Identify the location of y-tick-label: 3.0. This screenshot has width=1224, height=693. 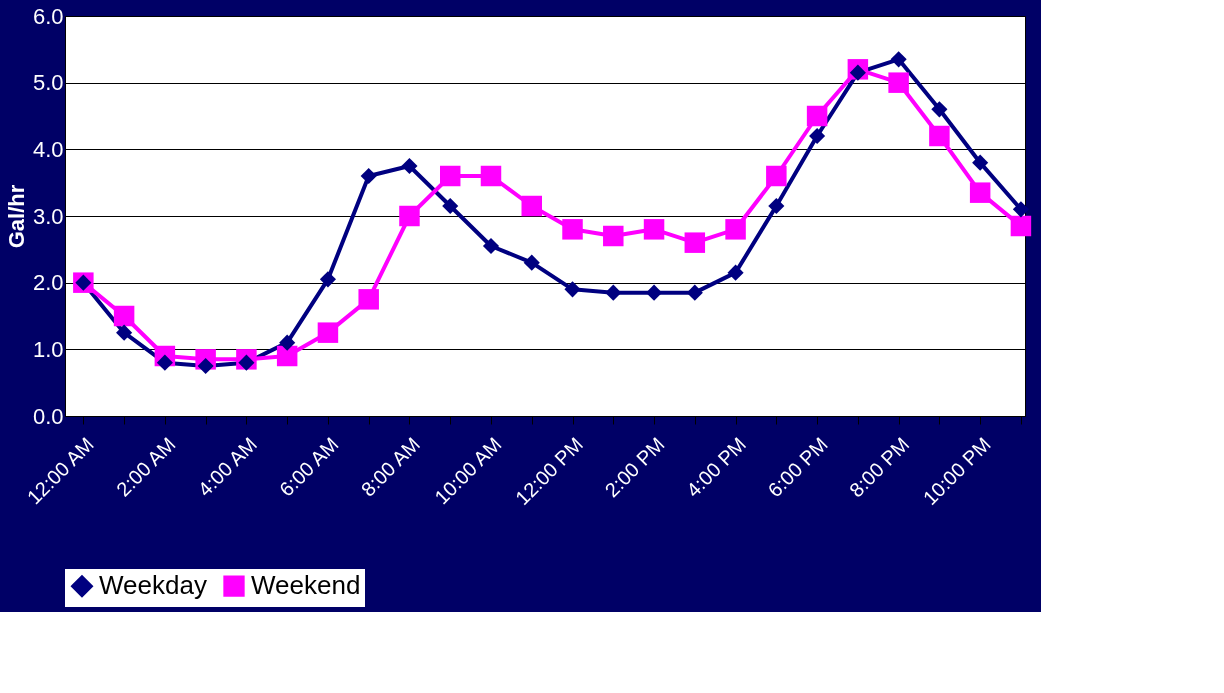
(48, 216).